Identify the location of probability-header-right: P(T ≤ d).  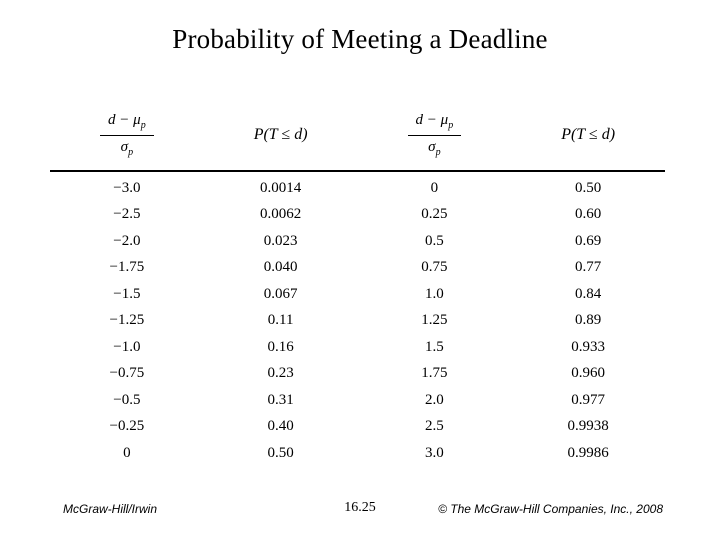
(588, 134).